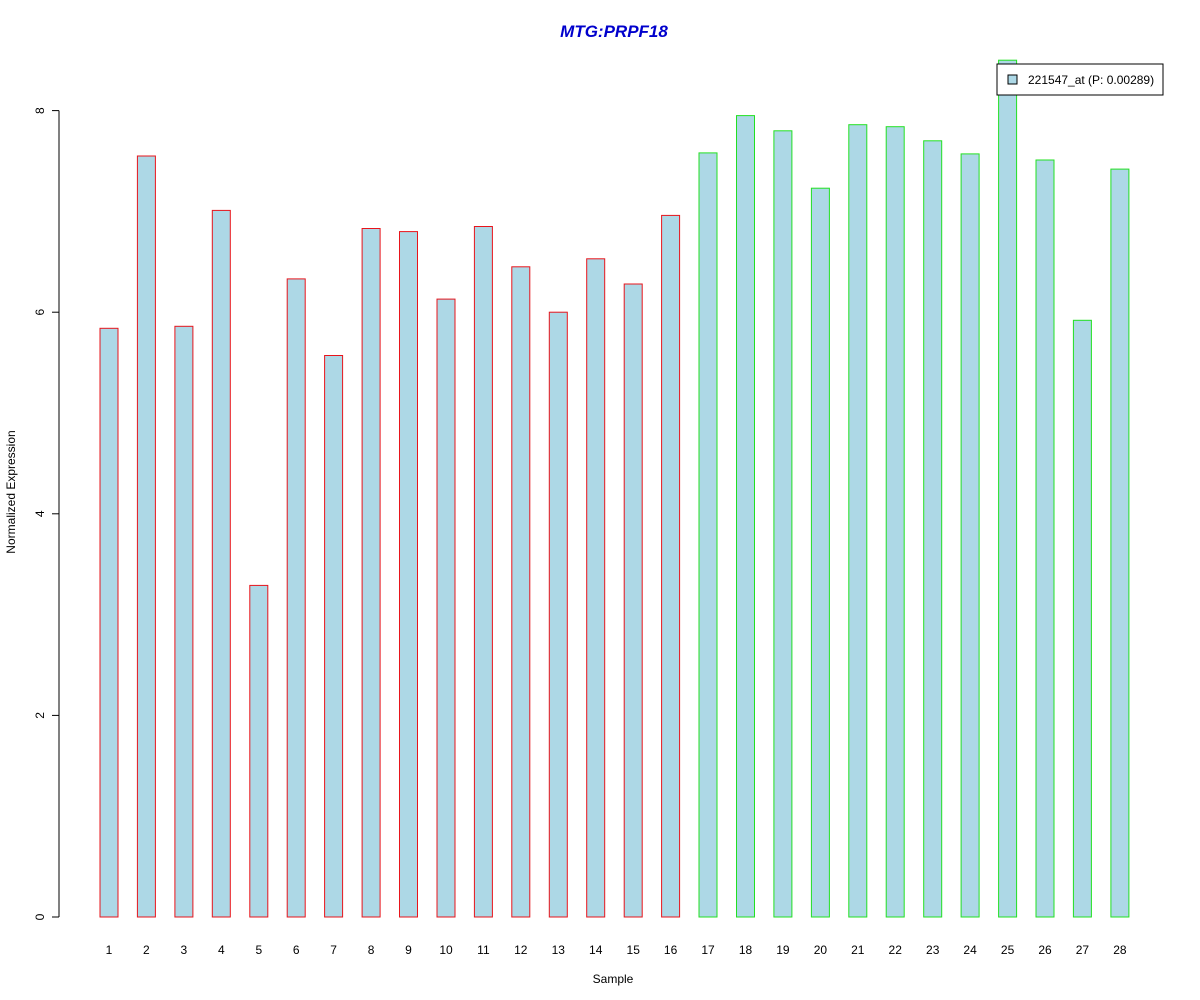 This screenshot has width=1200, height=1000. What do you see at coordinates (746, 950) in the screenshot?
I see `x-tick-label: 18` at bounding box center [746, 950].